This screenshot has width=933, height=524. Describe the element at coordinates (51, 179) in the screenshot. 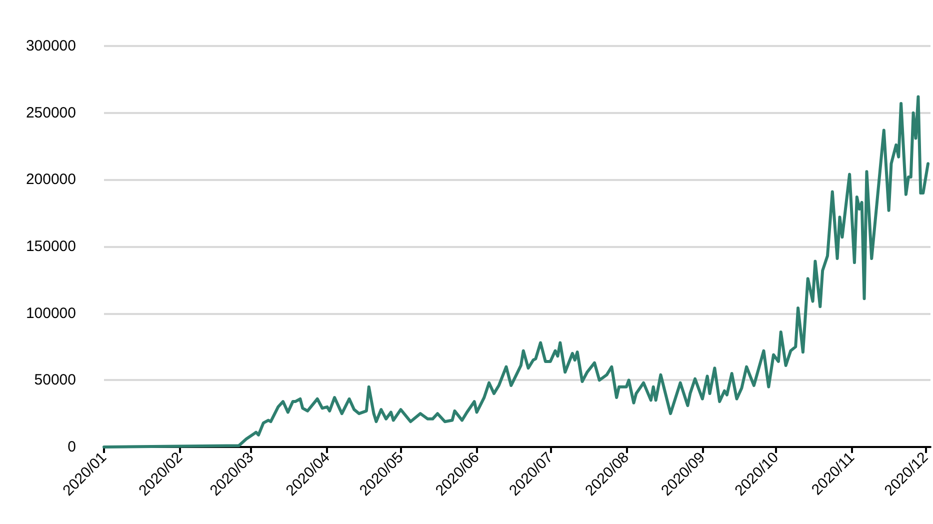

I see `y-tick-label: 200000` at that location.